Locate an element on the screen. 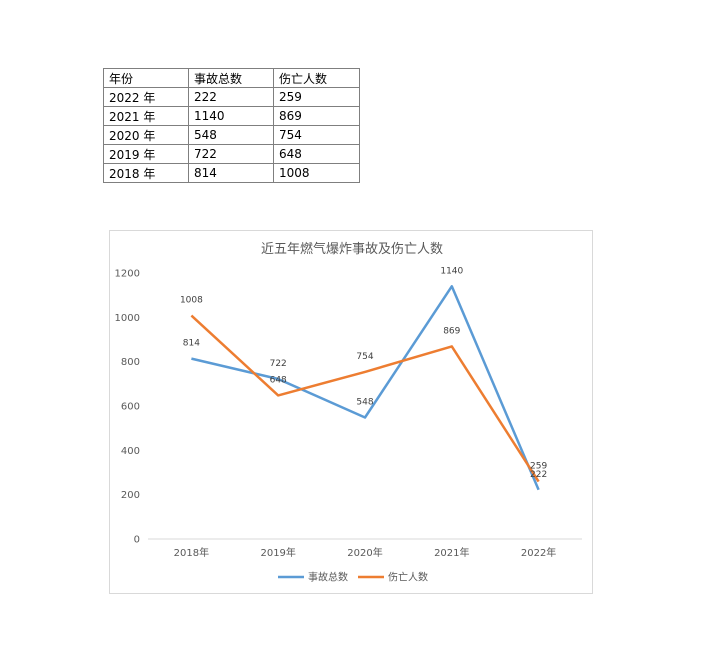  x-tick-label: 2022年 is located at coordinates (538, 552).